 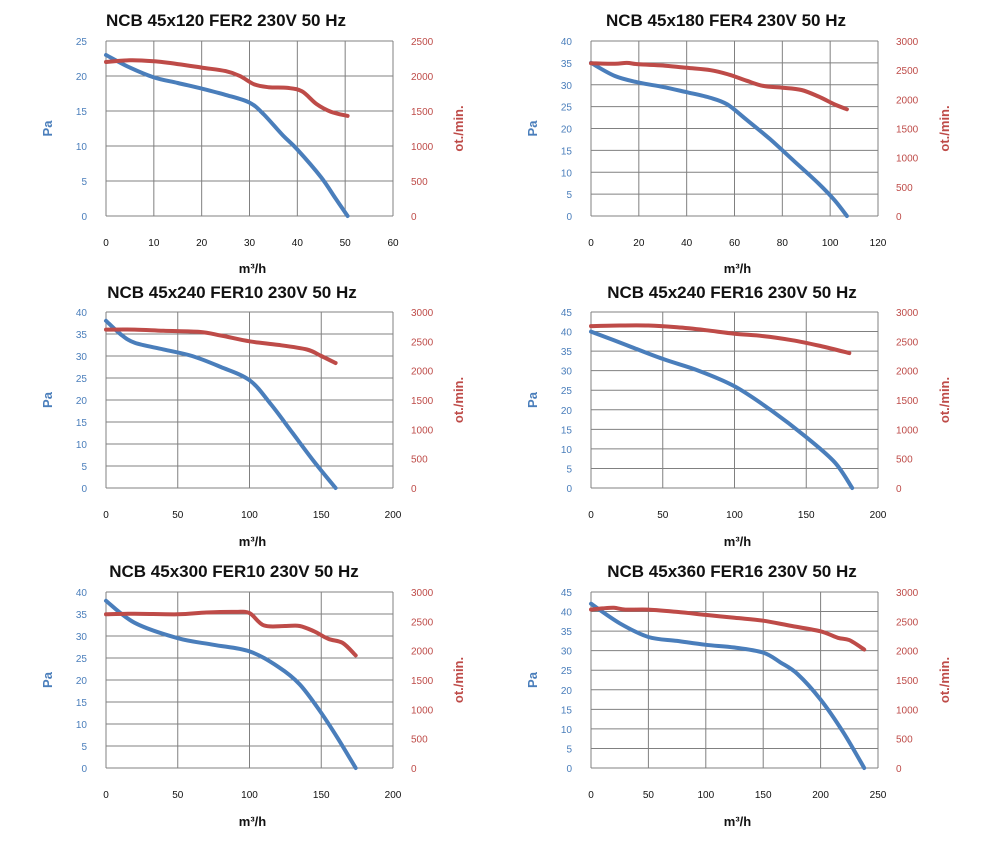 I want to click on y-tick-label: 45, so click(x=567, y=313).